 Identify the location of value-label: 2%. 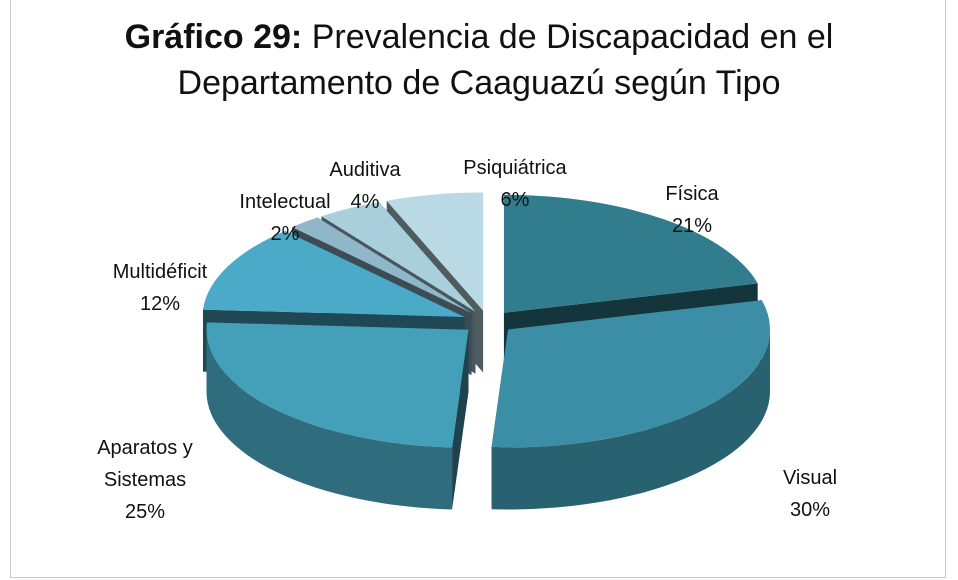
(285, 234).